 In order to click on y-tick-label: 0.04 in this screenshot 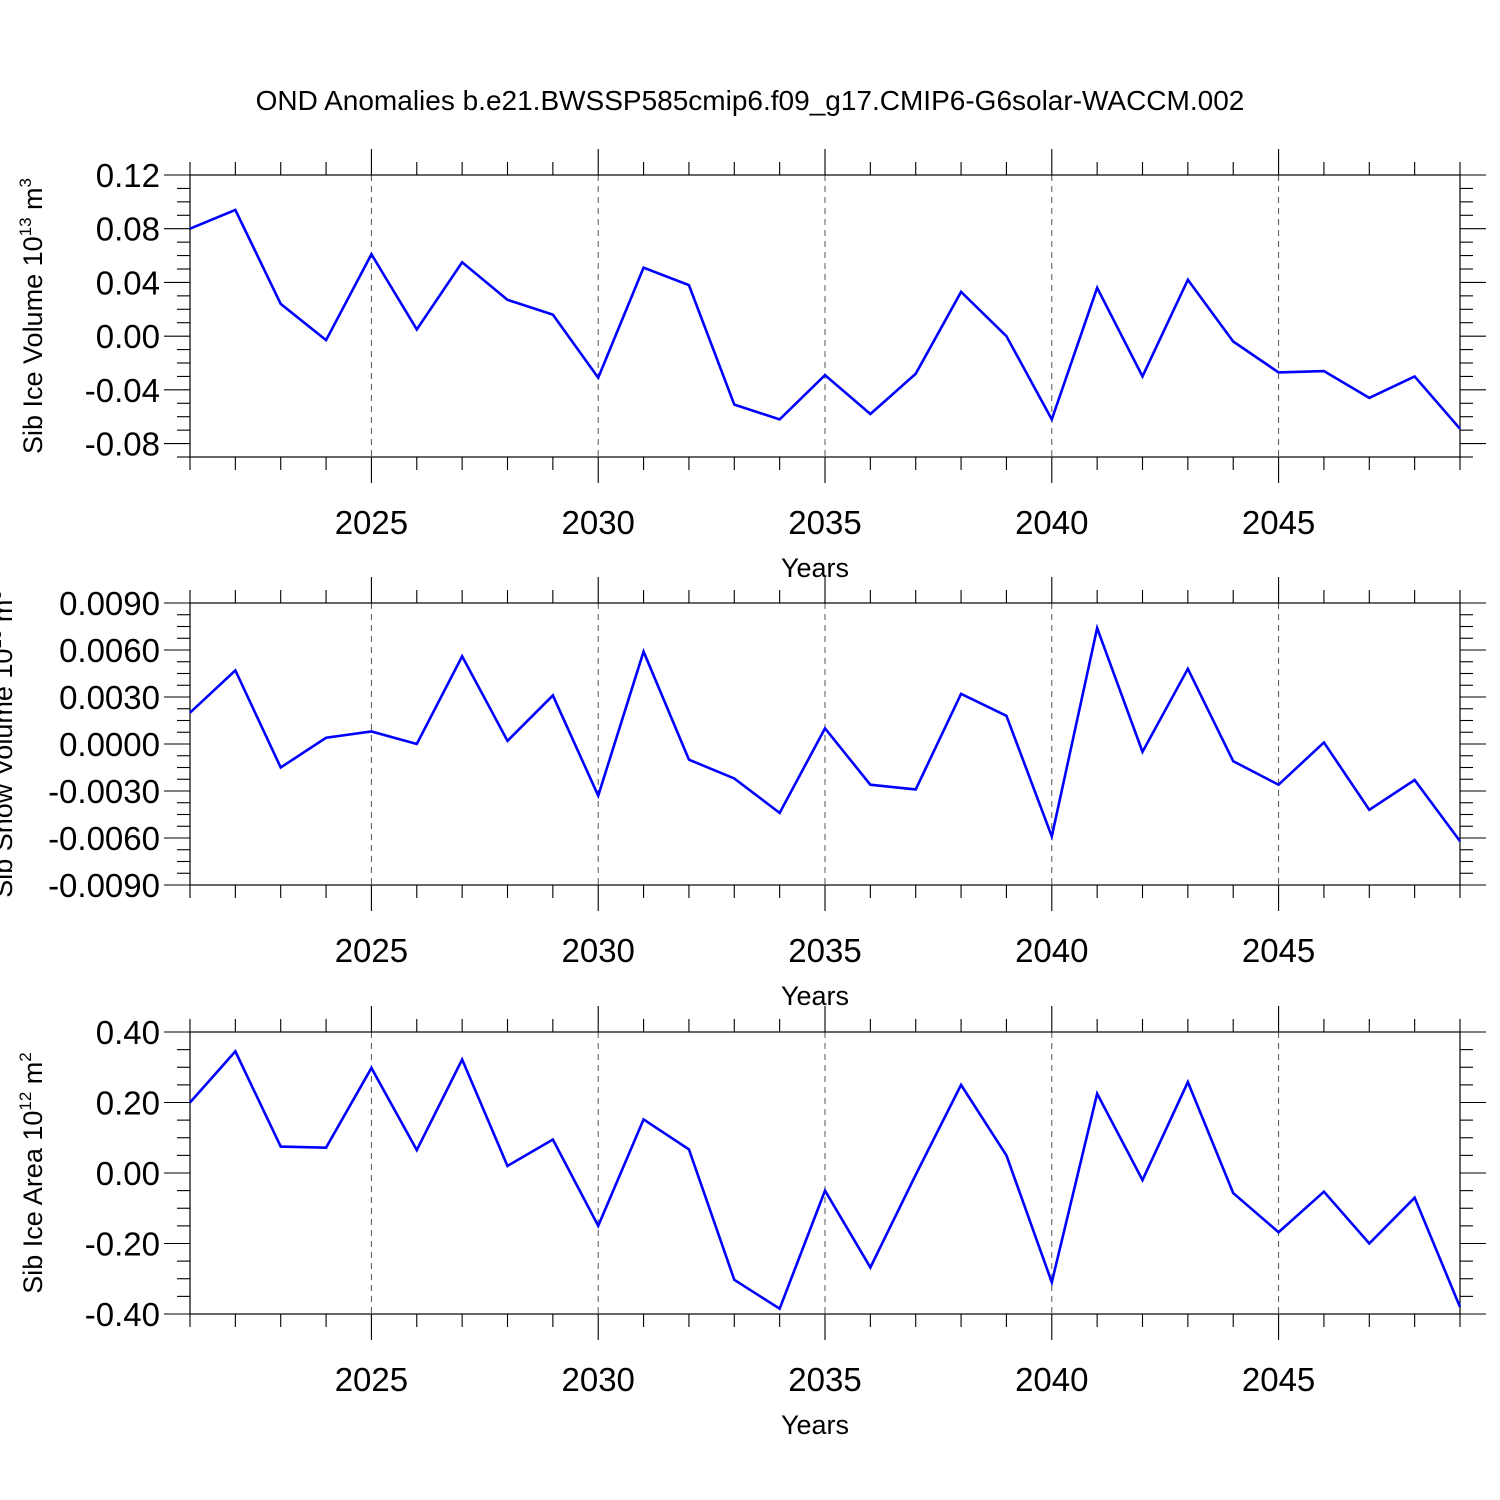, I will do `click(128, 282)`.